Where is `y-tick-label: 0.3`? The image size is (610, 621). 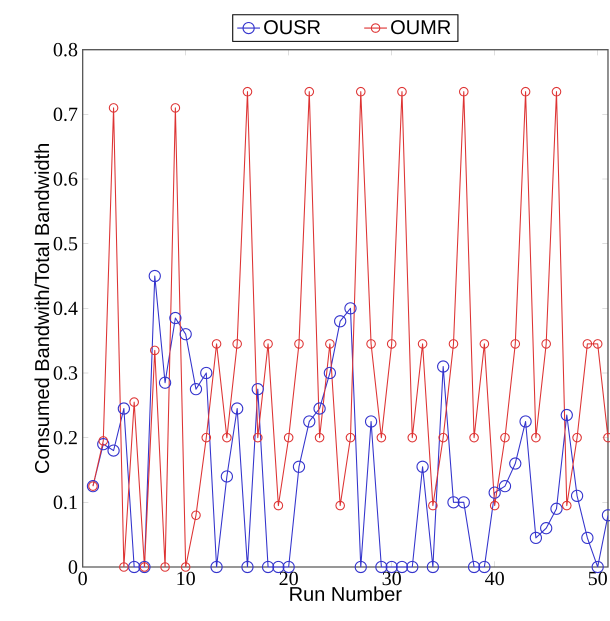 y-tick-label: 0.3 is located at coordinates (66, 373).